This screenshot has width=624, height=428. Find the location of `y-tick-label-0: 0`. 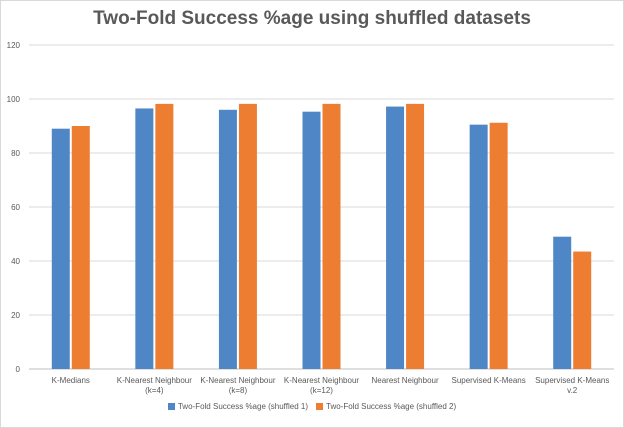

y-tick-label-0: 0 is located at coordinates (18, 369).